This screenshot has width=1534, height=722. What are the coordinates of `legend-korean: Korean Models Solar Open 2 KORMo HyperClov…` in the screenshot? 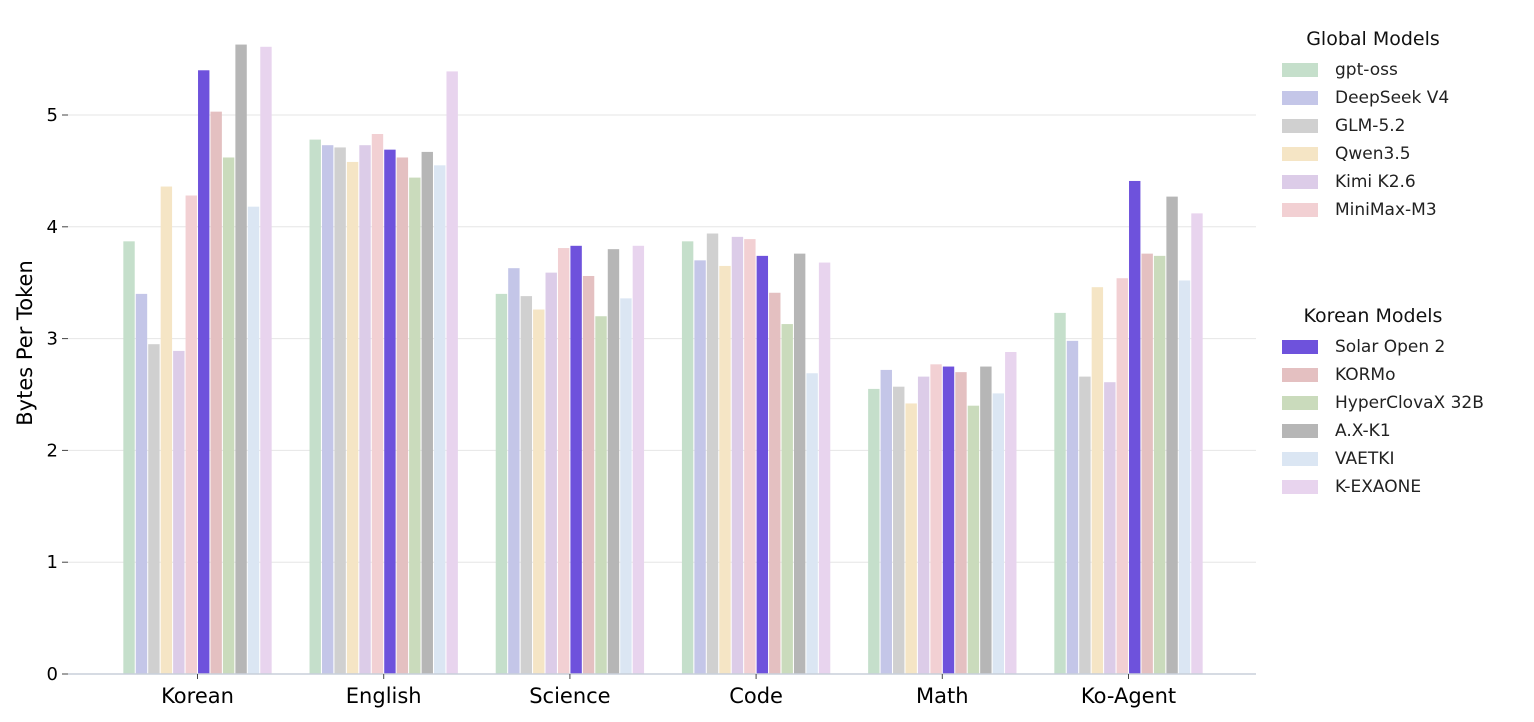 It's located at (1383, 403).